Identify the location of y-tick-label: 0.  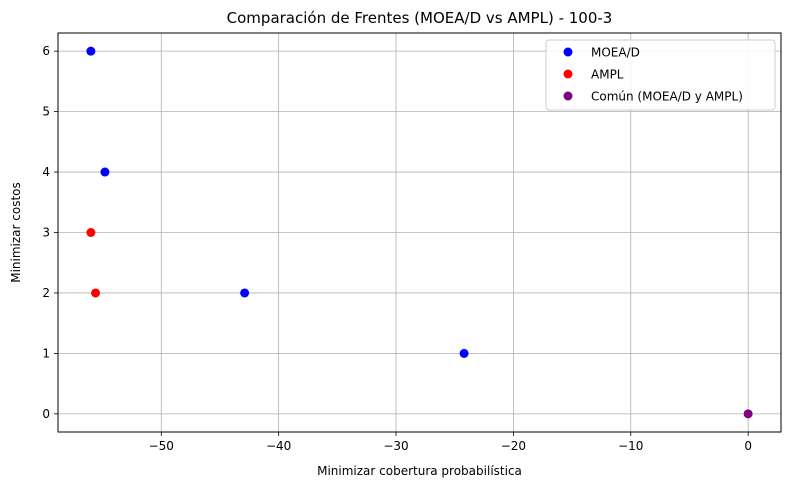
(46, 414).